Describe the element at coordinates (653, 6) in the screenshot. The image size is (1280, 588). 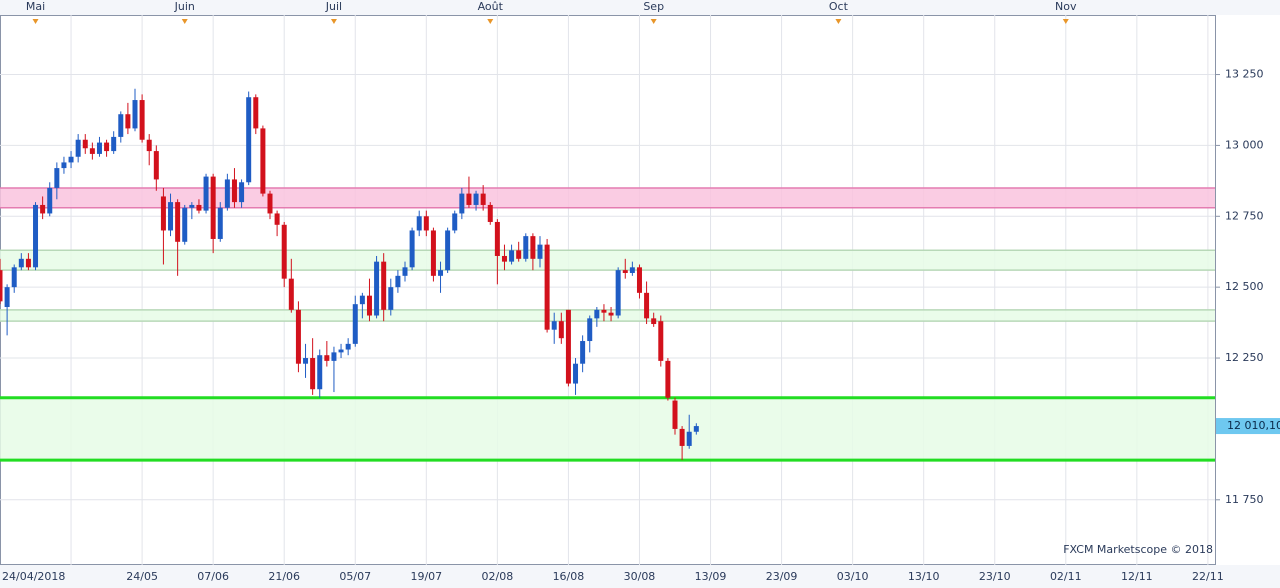
I see `month-label: Sep` at that location.